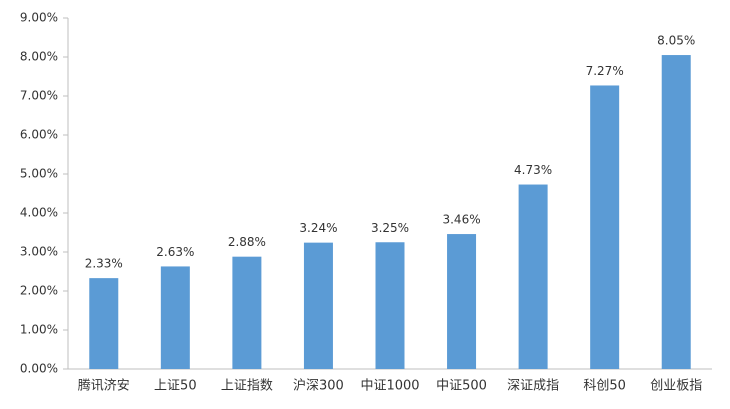  What do you see at coordinates (676, 41) in the screenshot?
I see `value-label: 8.05%` at bounding box center [676, 41].